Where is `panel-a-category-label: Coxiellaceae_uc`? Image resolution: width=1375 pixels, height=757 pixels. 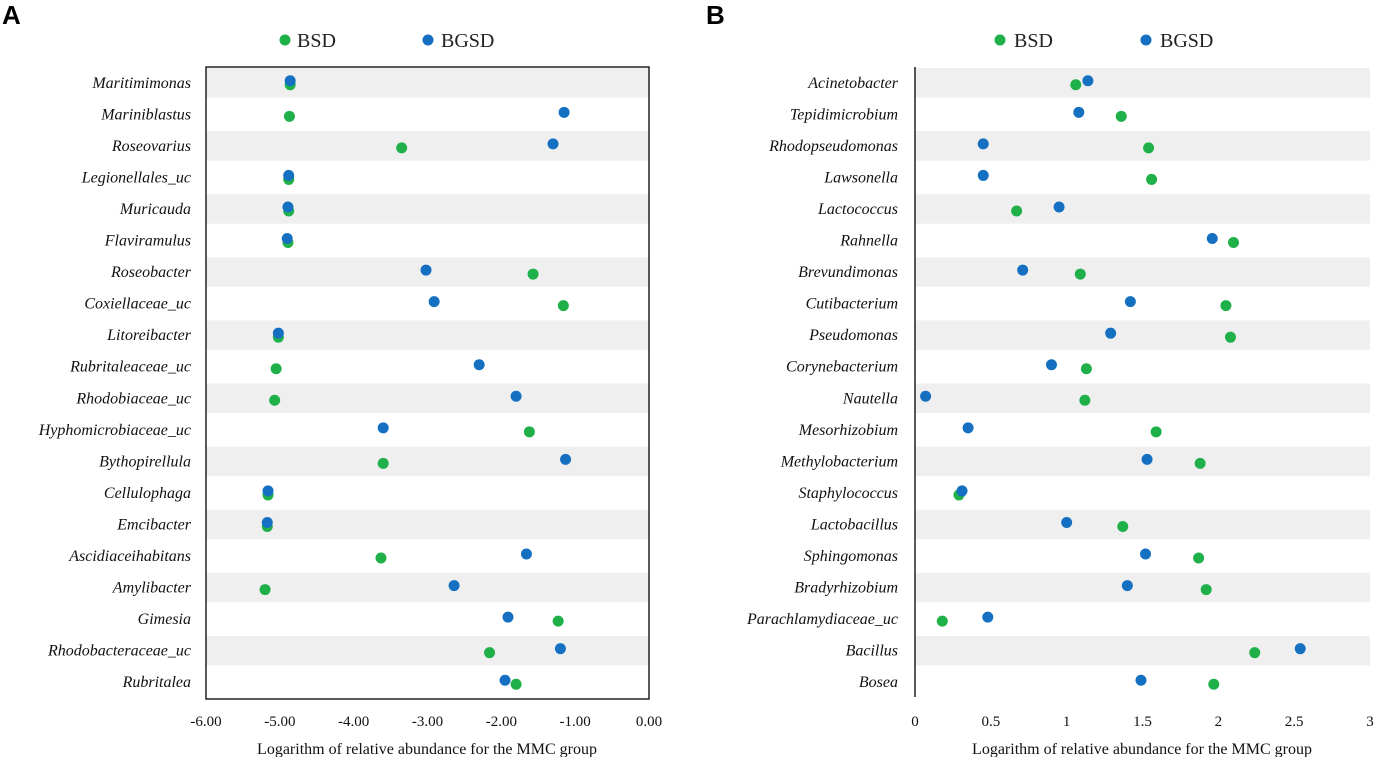 panel-a-category-label: Coxiellaceae_uc is located at coordinates (137, 304).